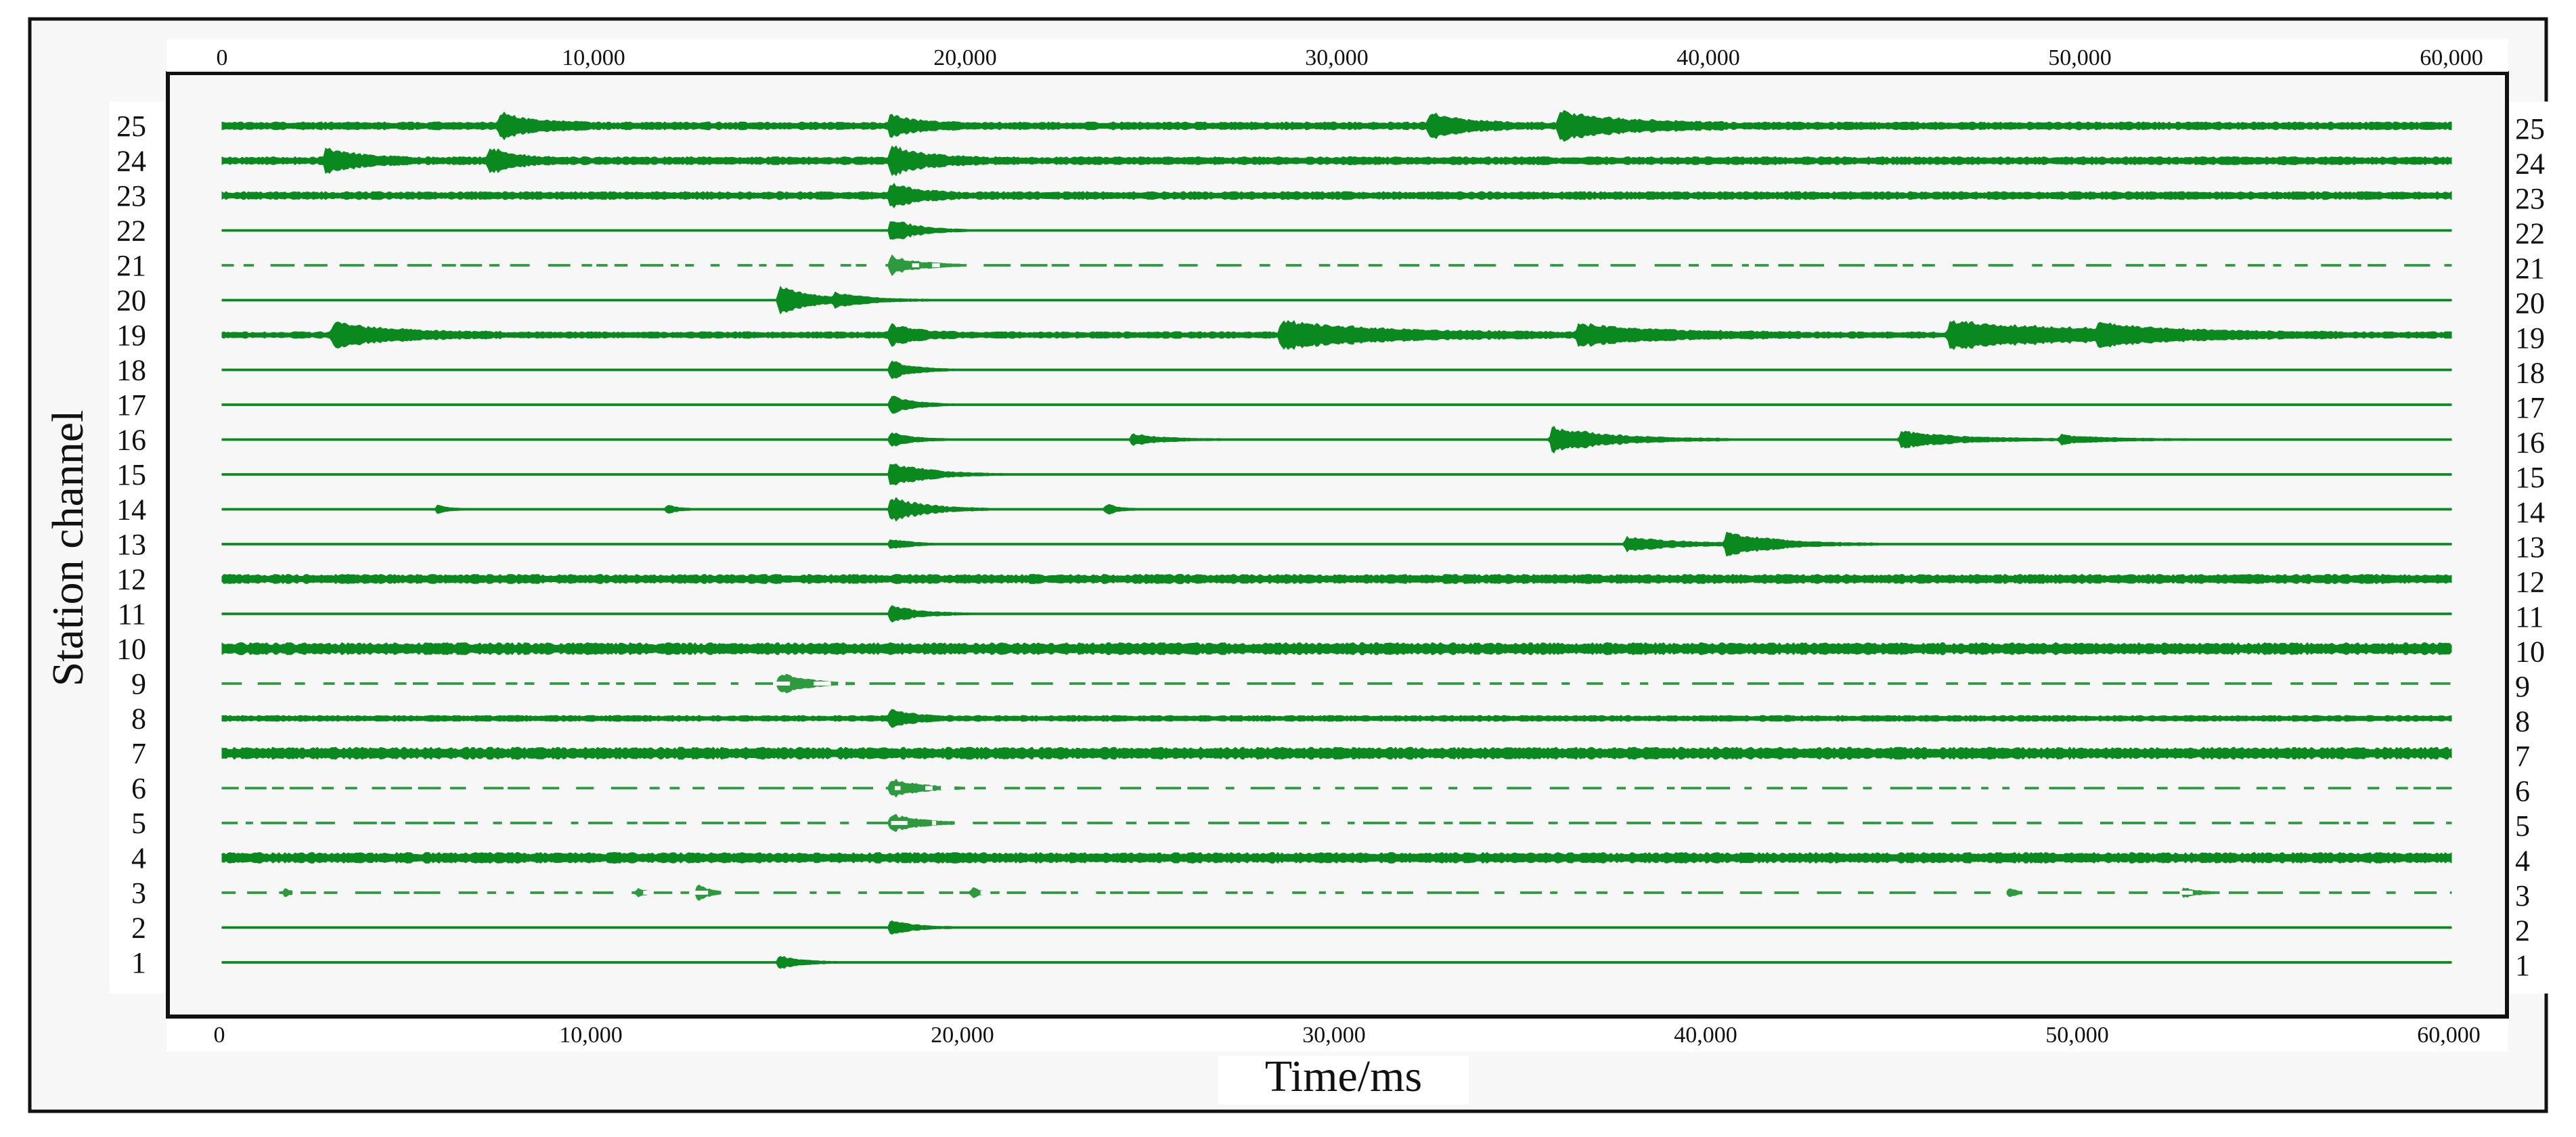  I want to click on channel-label-left: 10, so click(131, 649).